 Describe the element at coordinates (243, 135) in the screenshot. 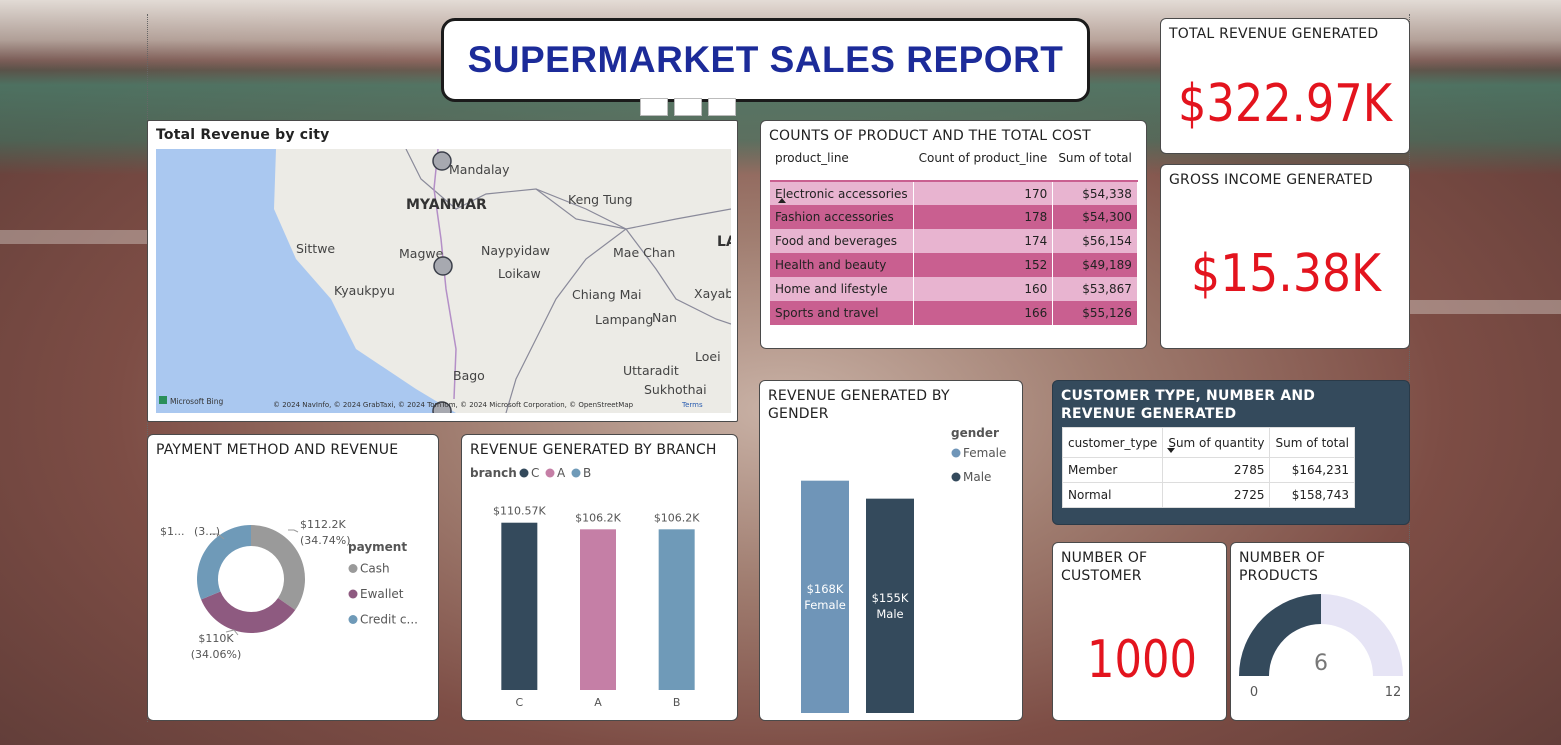

I see `map-title: Total Revenue by city` at that location.